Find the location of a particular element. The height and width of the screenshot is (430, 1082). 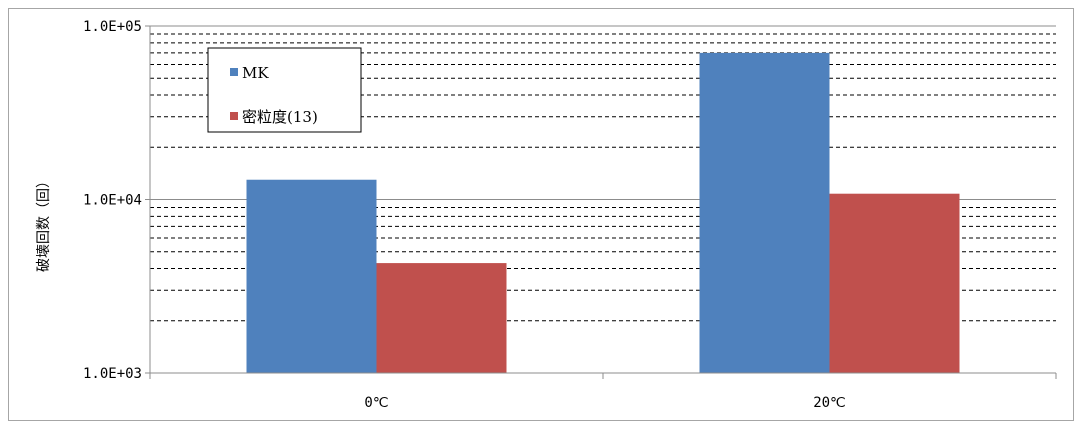

x-tick-label: 0℃ is located at coordinates (376, 403).